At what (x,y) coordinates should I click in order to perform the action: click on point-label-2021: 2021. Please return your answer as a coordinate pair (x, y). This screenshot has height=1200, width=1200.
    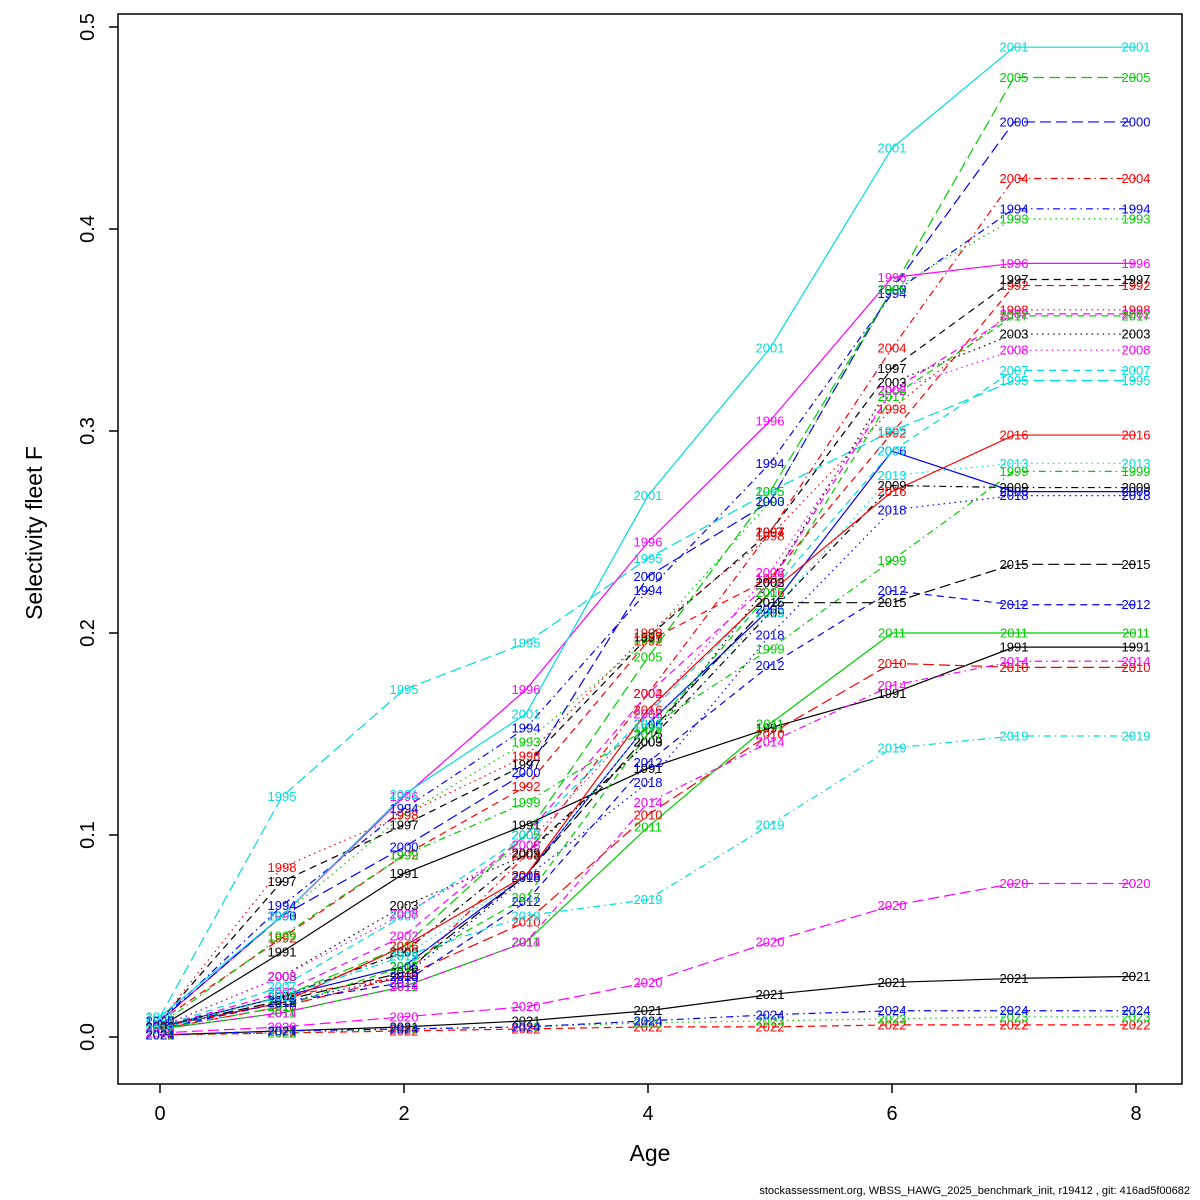
    Looking at the image, I should click on (892, 982).